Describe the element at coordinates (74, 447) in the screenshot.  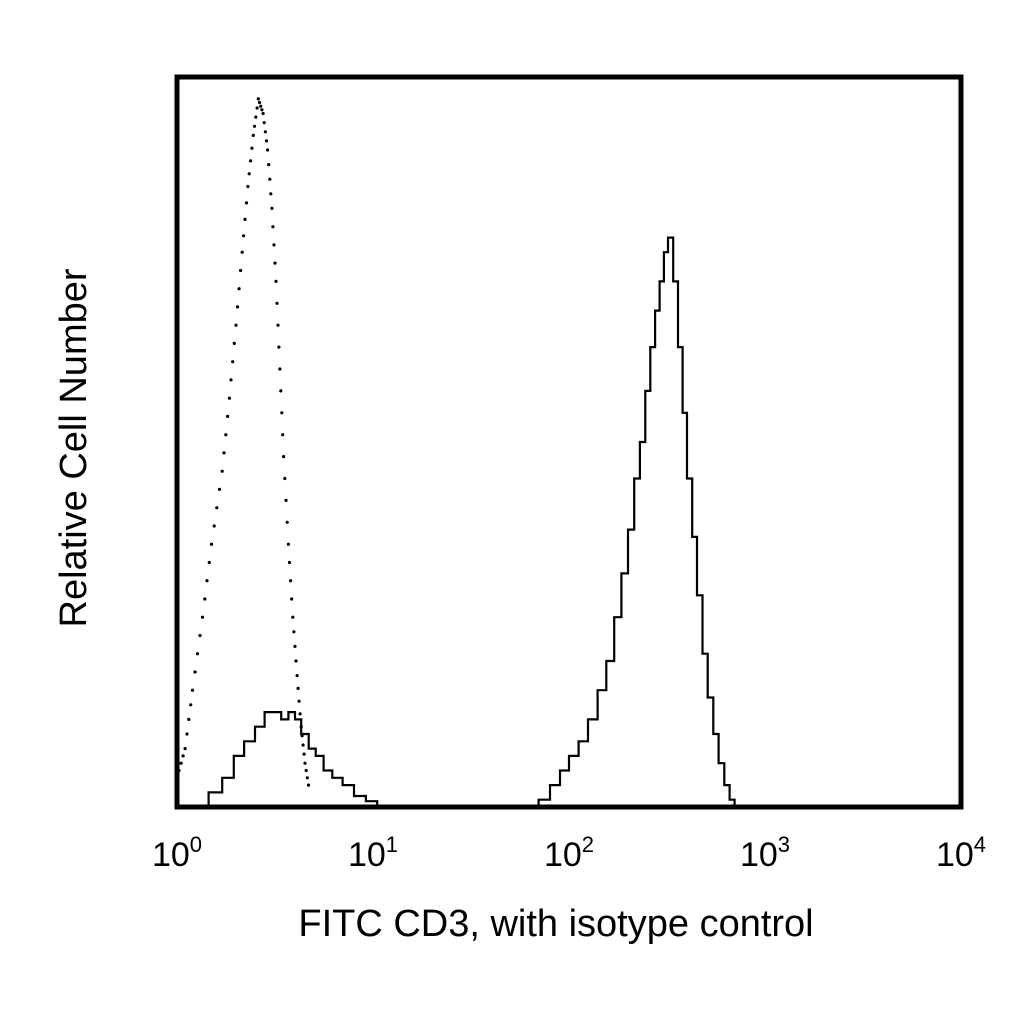
I see `y-axis-title: Relative Cell Number` at that location.